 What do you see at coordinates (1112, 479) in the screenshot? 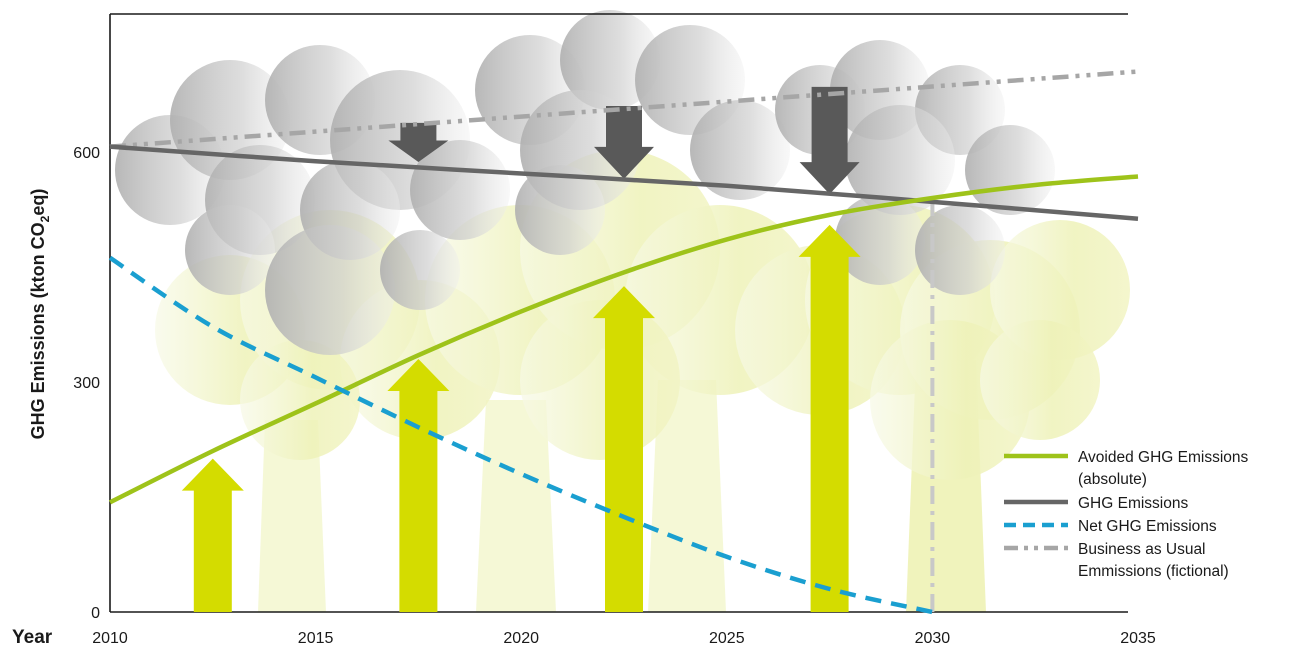
I see `legend-label-line2: (absolute)` at bounding box center [1112, 479].